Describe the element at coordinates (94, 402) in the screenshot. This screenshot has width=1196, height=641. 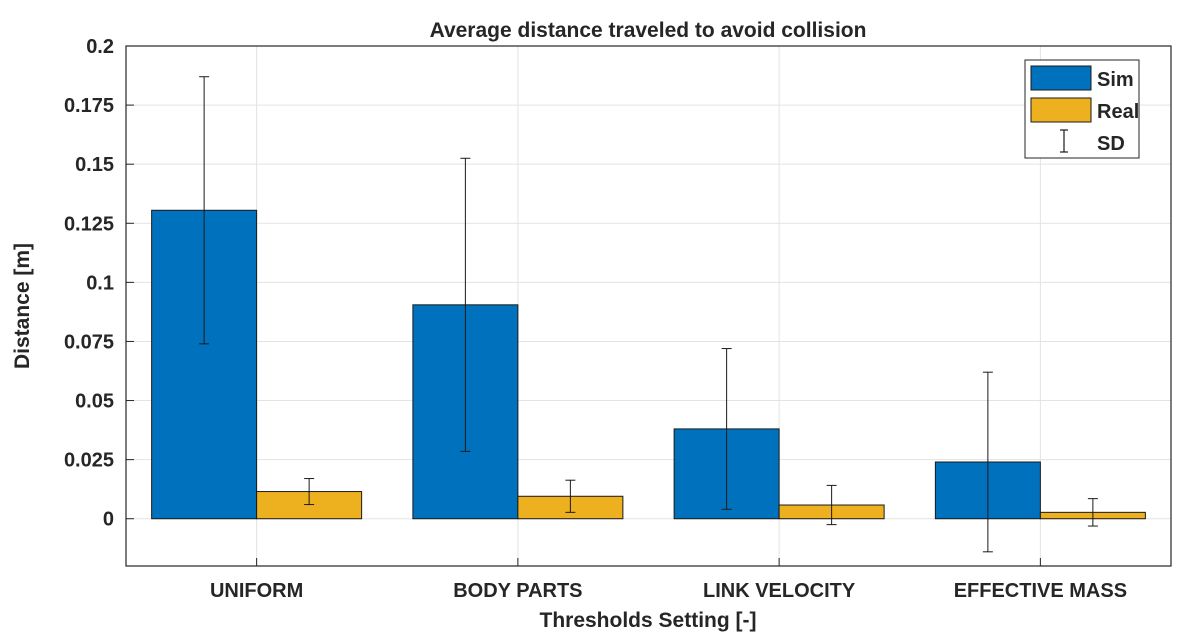
I see `y-tick-label: 0.05` at that location.